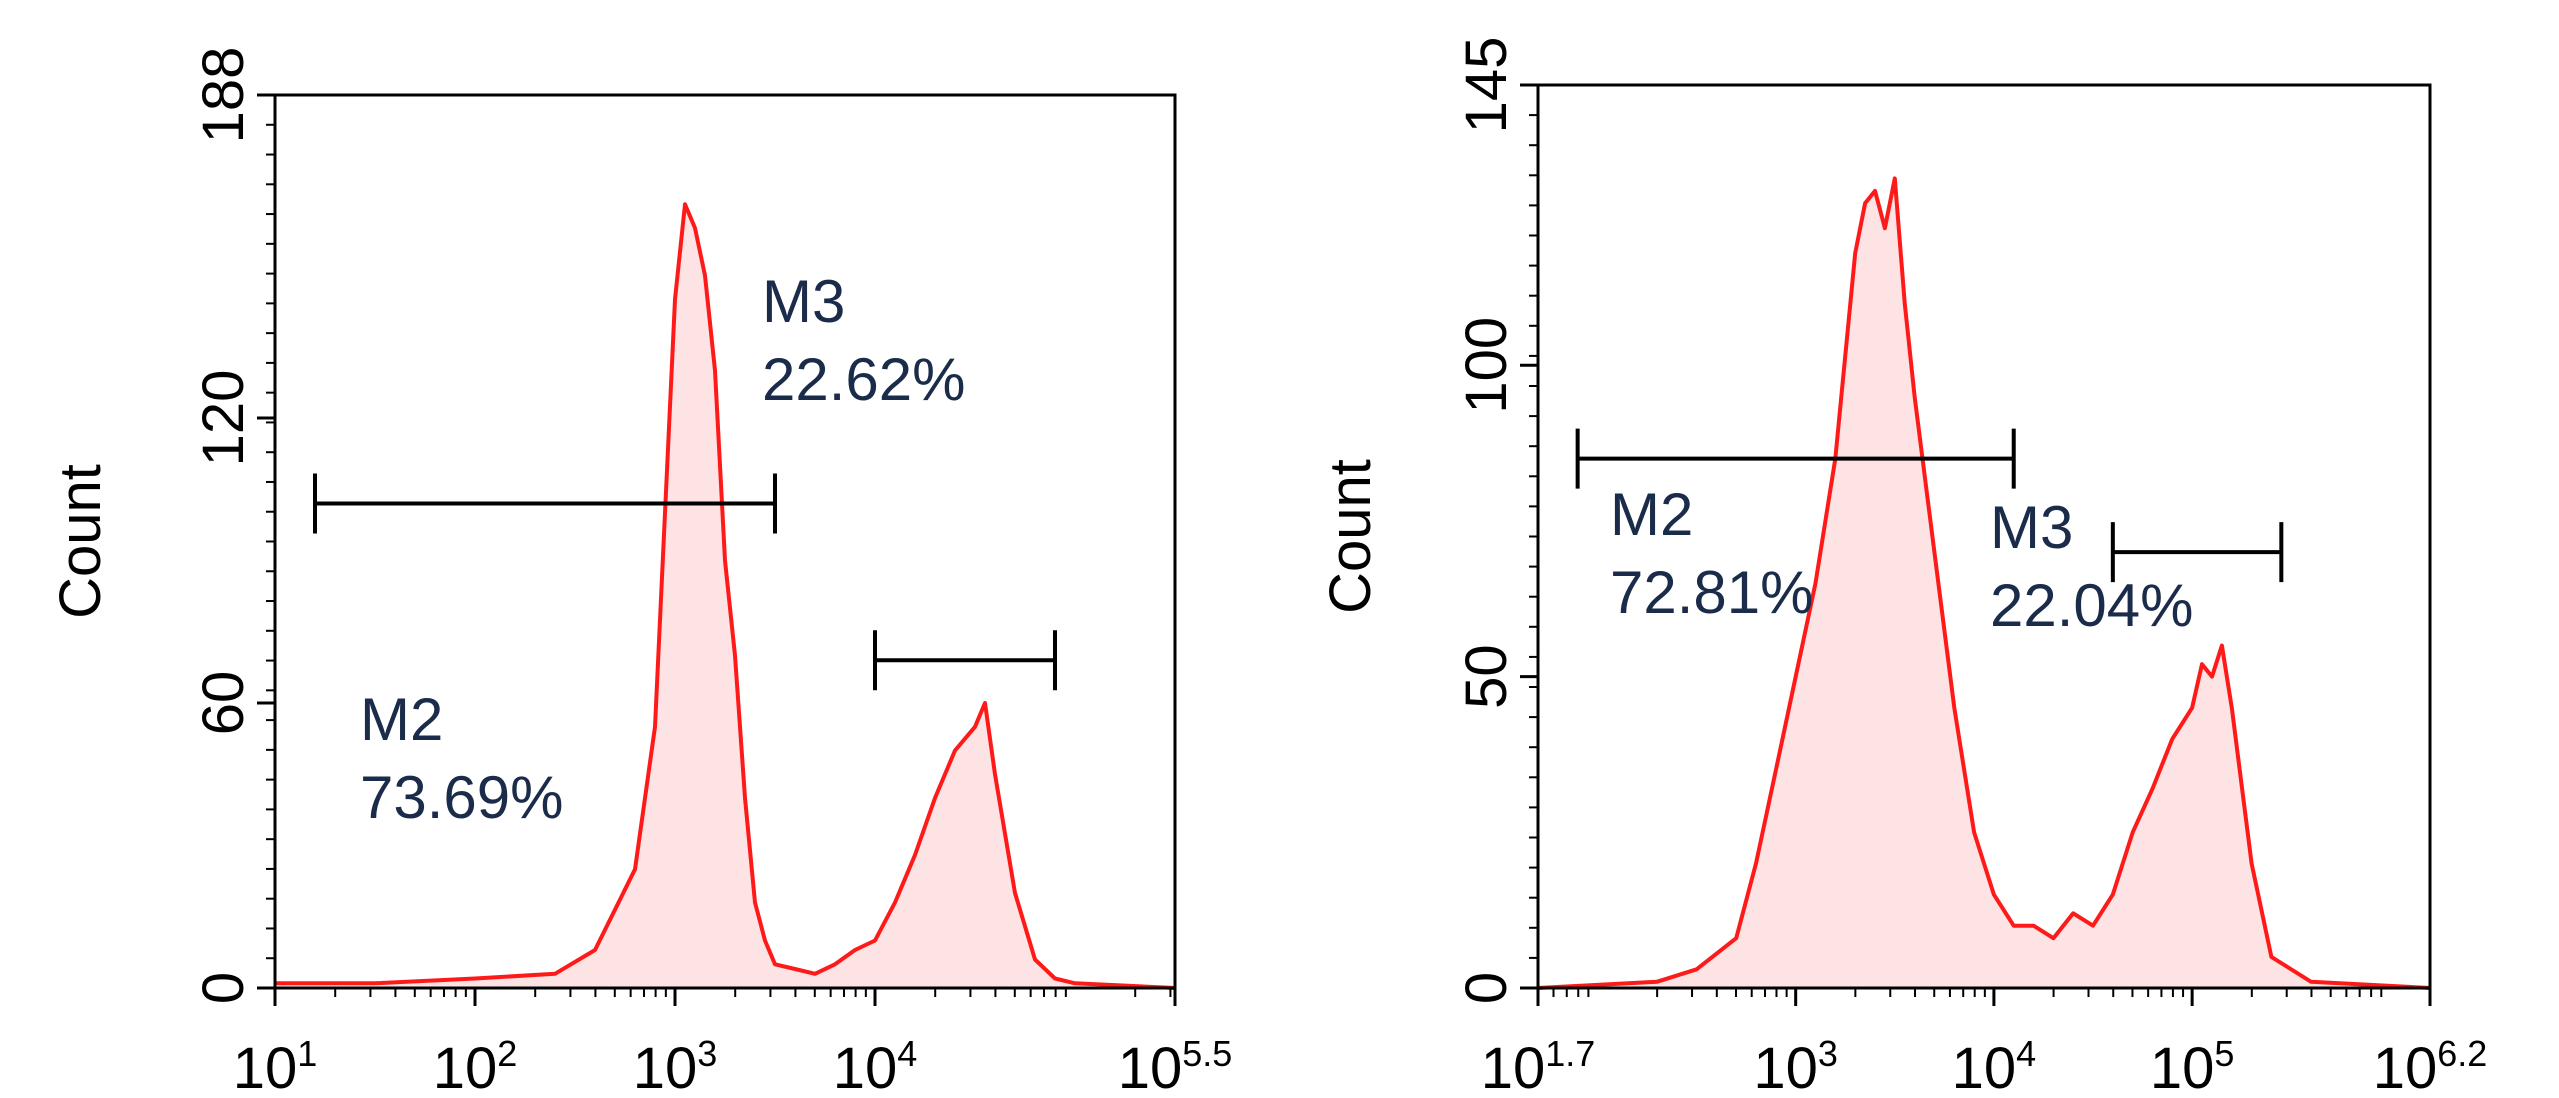  Describe the element at coordinates (462, 797) in the screenshot. I see `gate-m2-percent-label: 73.69%` at that location.